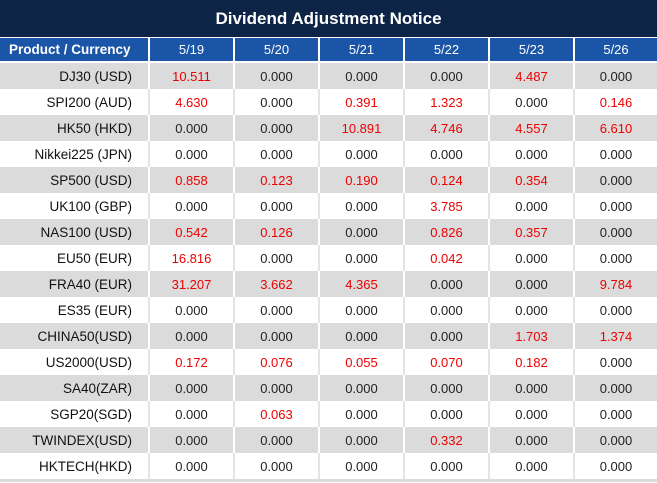 This screenshot has width=657, height=483. Describe the element at coordinates (275, 362) in the screenshot. I see `value-cell: 0.076` at that location.